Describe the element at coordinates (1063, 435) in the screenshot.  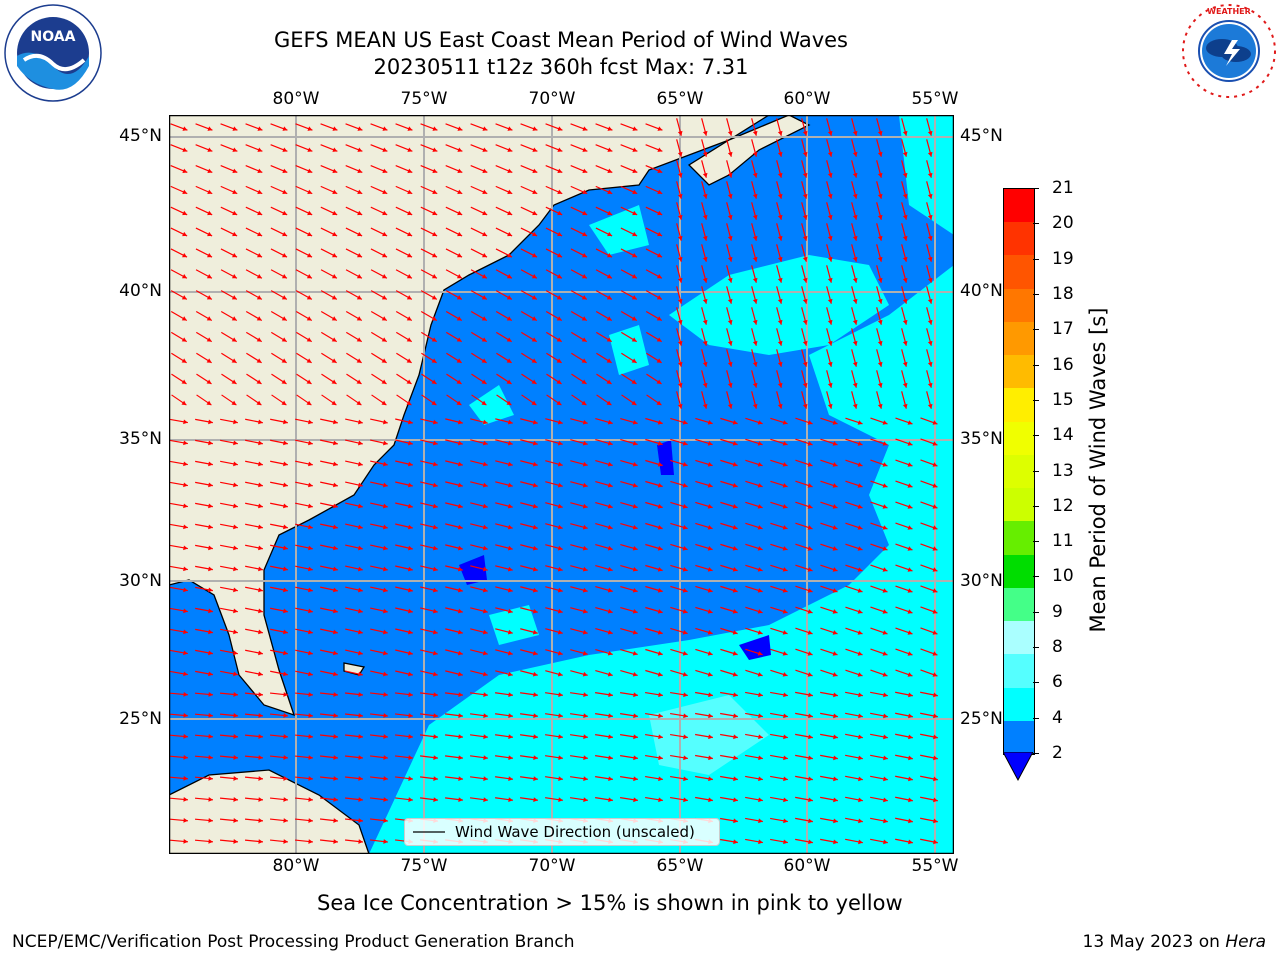
I see `colorbar-tick-label: 14` at that location.